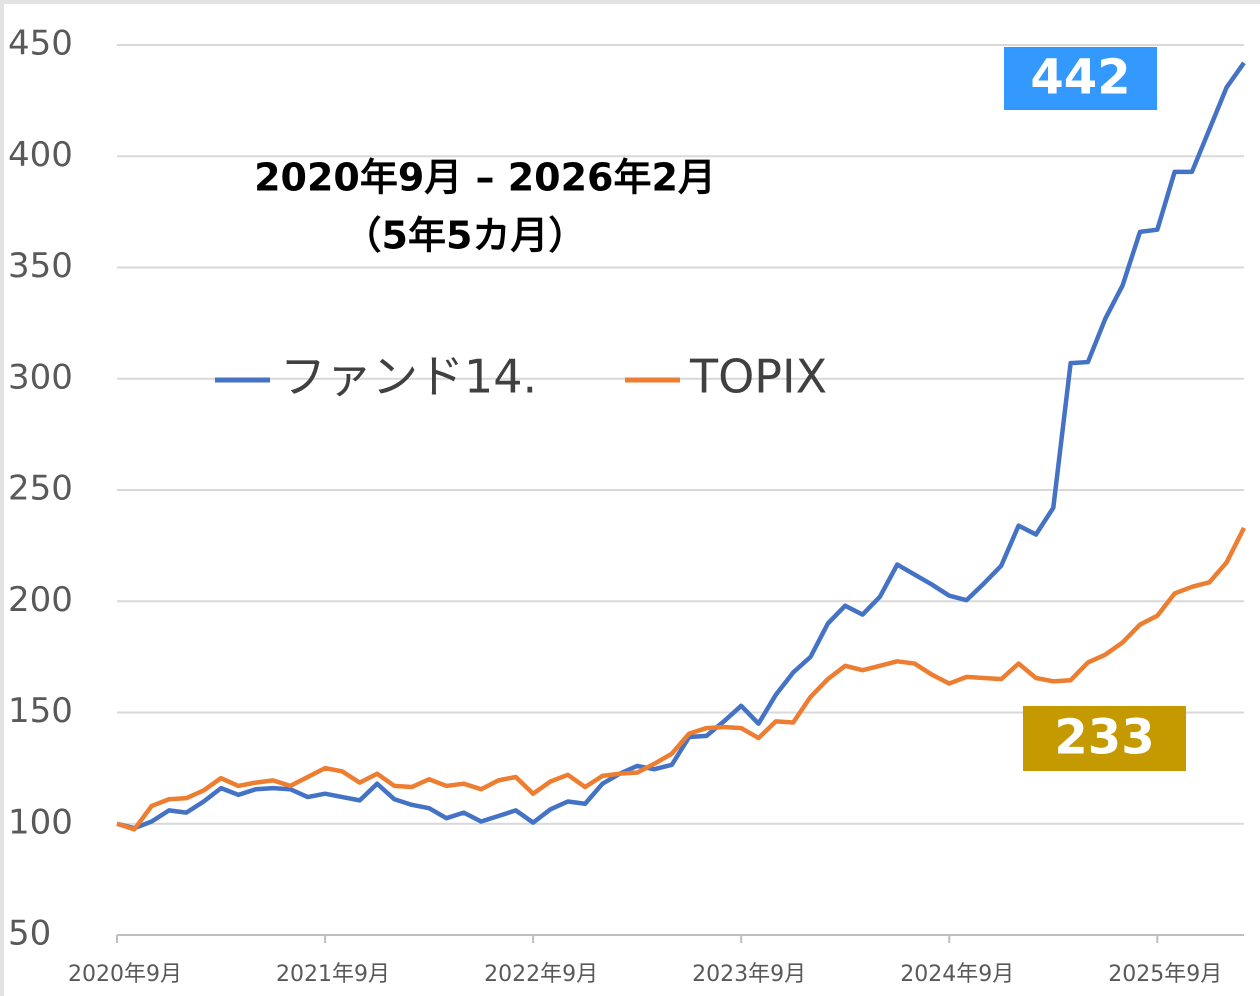 This screenshot has width=1260, height=996. What do you see at coordinates (40, 44) in the screenshot?
I see `y-tick-label: 450` at bounding box center [40, 44].